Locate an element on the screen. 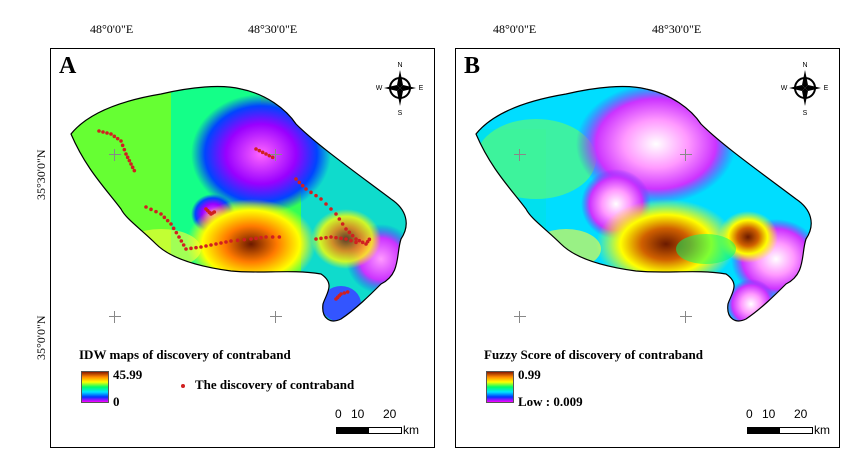 This screenshot has width=842, height=457. panel-letter: A is located at coordinates (68, 66).